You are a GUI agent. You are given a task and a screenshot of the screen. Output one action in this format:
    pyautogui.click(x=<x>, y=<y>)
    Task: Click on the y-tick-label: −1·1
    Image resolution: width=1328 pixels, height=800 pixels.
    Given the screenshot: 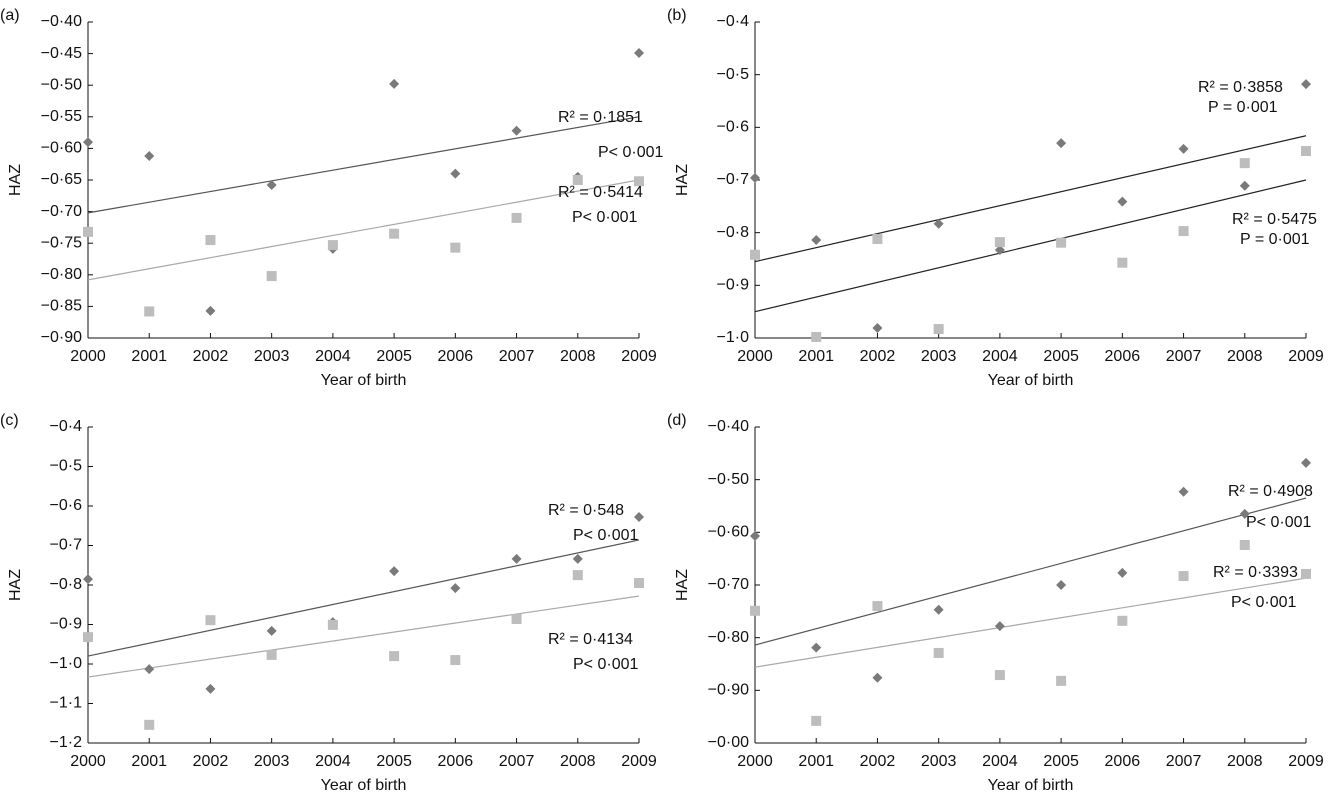 What is the action you would take?
    pyautogui.click(x=66, y=703)
    